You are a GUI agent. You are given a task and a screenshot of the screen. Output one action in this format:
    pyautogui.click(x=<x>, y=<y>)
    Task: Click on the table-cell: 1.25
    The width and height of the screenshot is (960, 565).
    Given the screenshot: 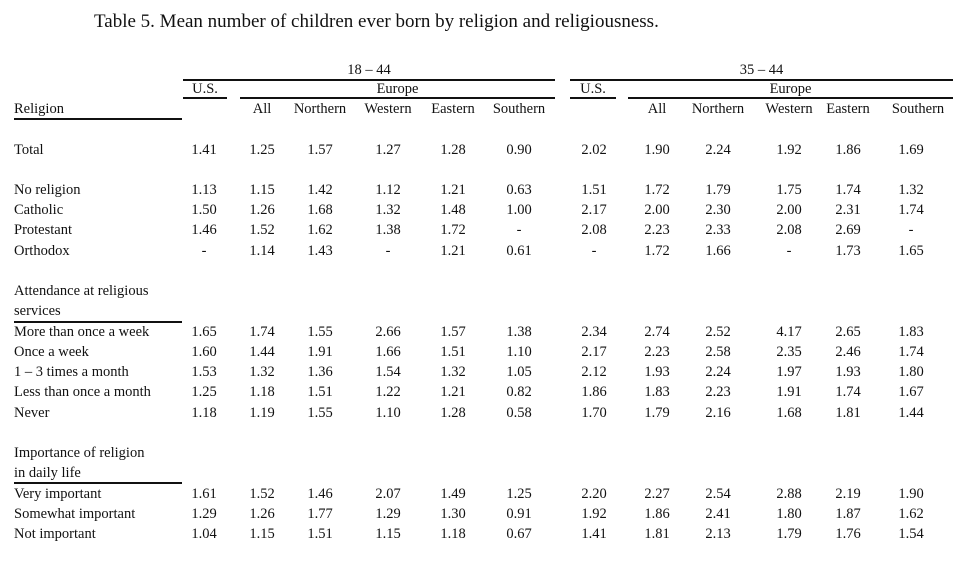 What is the action you would take?
    pyautogui.click(x=262, y=150)
    